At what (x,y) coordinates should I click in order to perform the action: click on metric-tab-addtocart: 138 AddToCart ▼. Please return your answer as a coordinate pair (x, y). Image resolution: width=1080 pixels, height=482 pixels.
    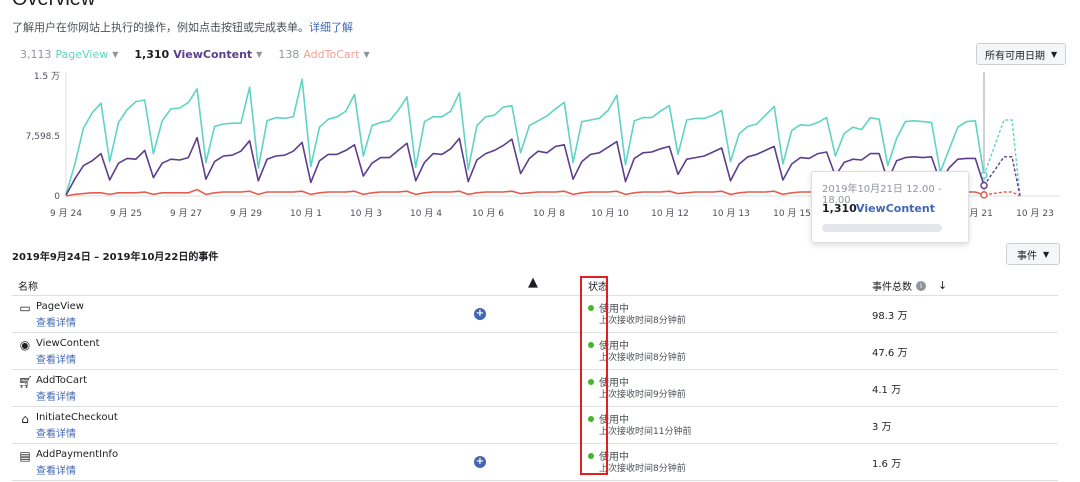
    Looking at the image, I should click on (323, 54).